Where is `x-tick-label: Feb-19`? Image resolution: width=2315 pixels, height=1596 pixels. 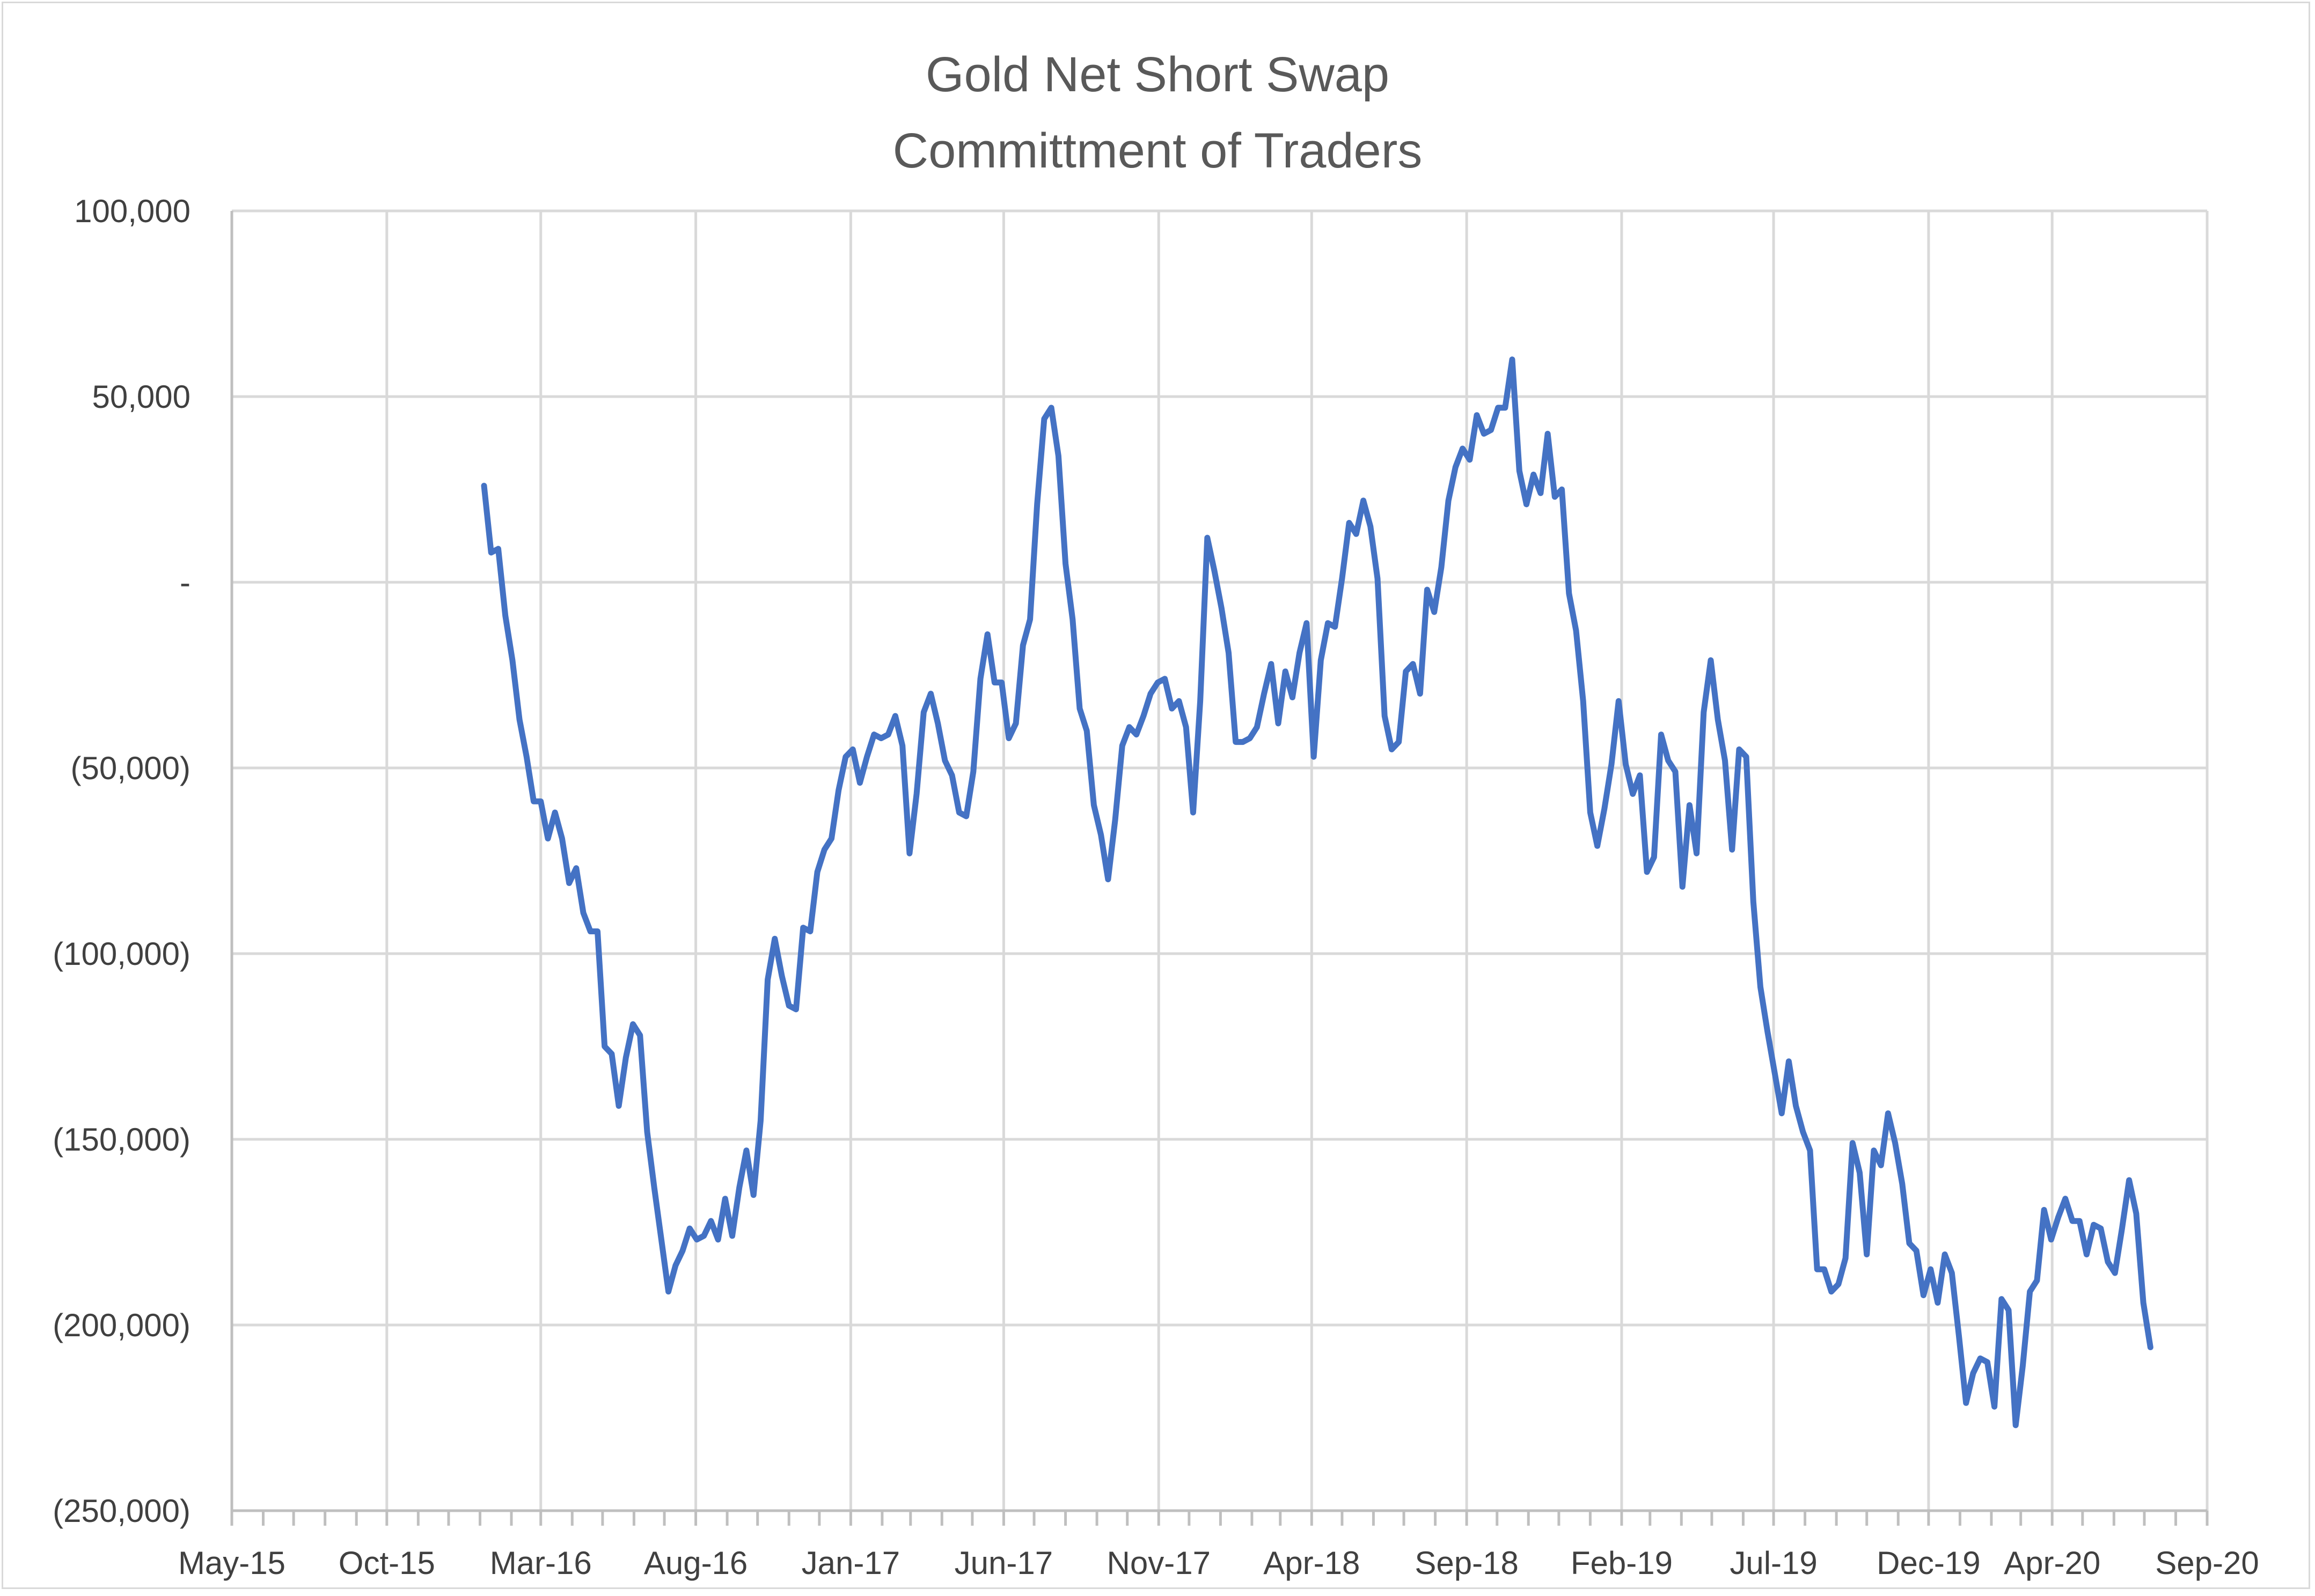 x-tick-label: Feb-19 is located at coordinates (1622, 1563).